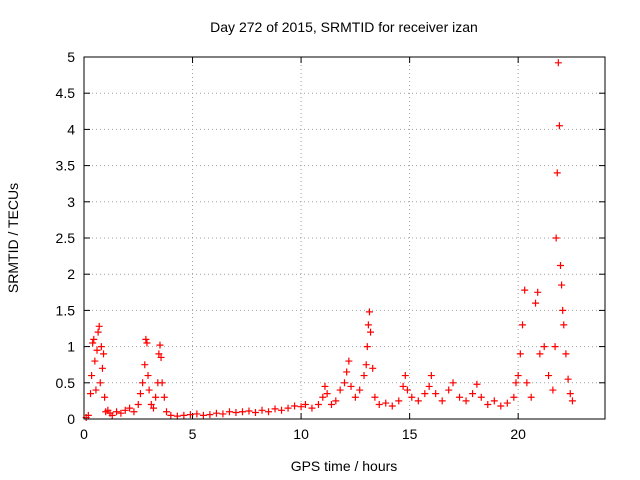  I want to click on y-tick-label: 3.5, so click(66, 166).